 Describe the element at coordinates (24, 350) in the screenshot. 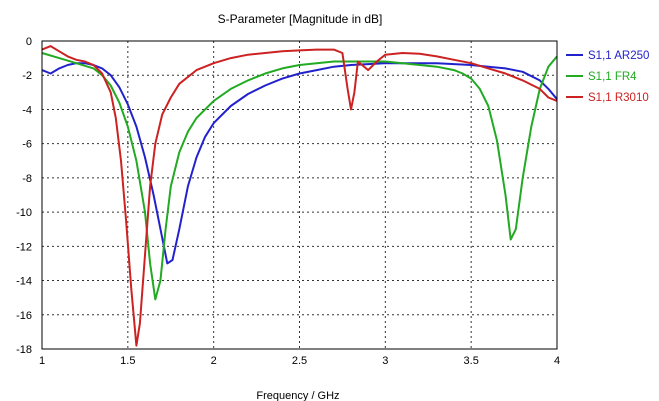

I see `y-tick-label: -18` at that location.